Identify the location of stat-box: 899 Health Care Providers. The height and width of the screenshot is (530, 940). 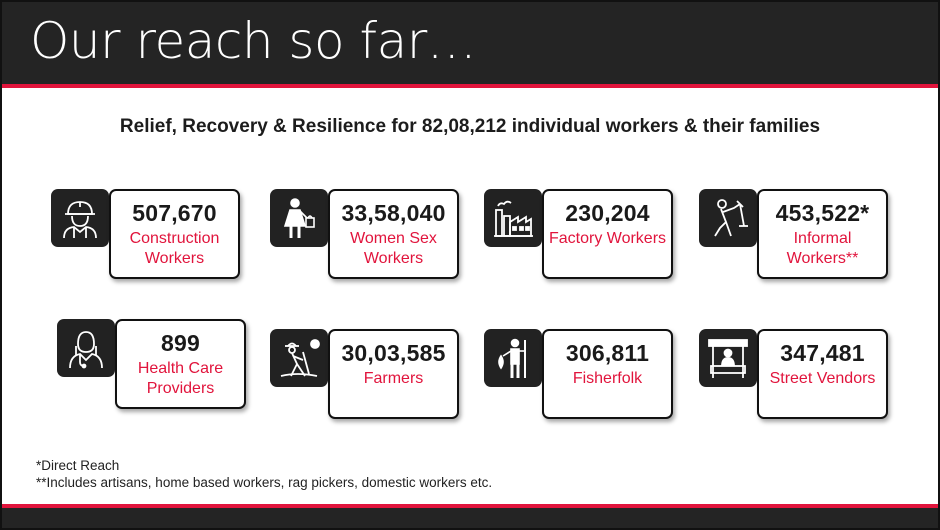
(180, 364).